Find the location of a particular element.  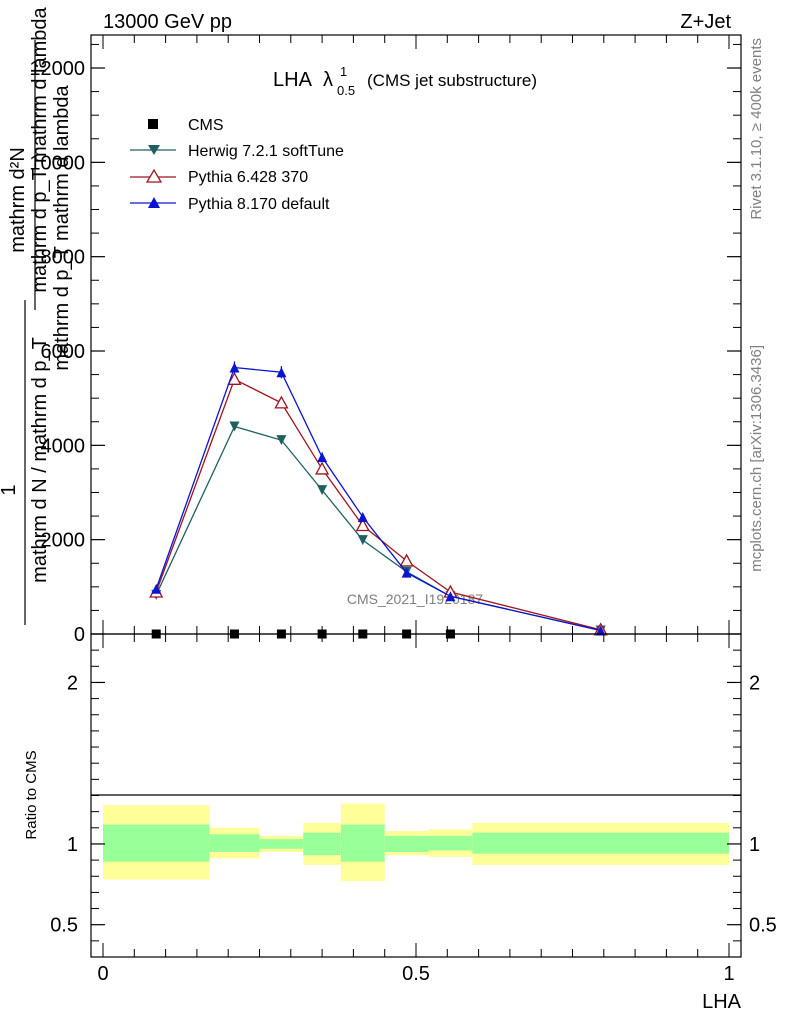

title-main: LHA is located at coordinates (293, 80).